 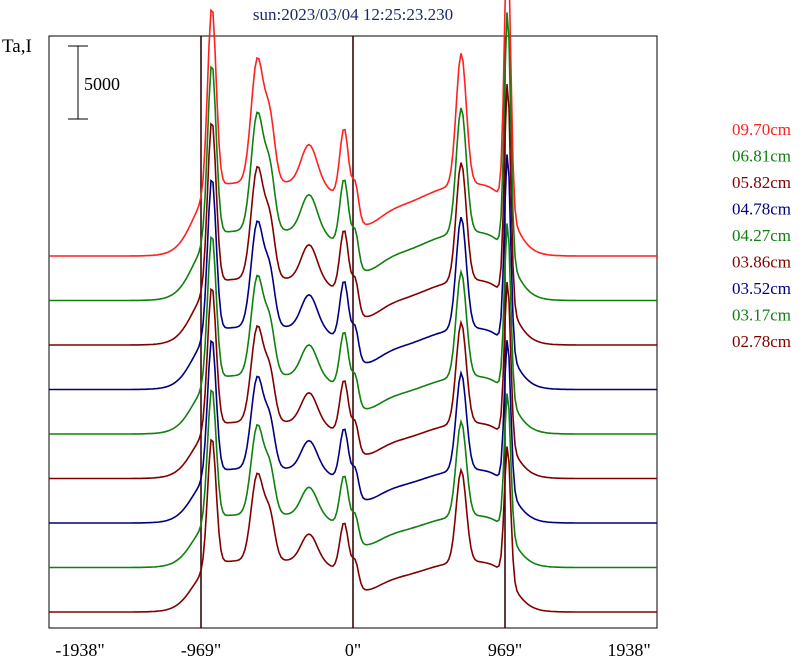 What do you see at coordinates (761, 288) in the screenshot?
I see `legend-entry: 03.52cm` at bounding box center [761, 288].